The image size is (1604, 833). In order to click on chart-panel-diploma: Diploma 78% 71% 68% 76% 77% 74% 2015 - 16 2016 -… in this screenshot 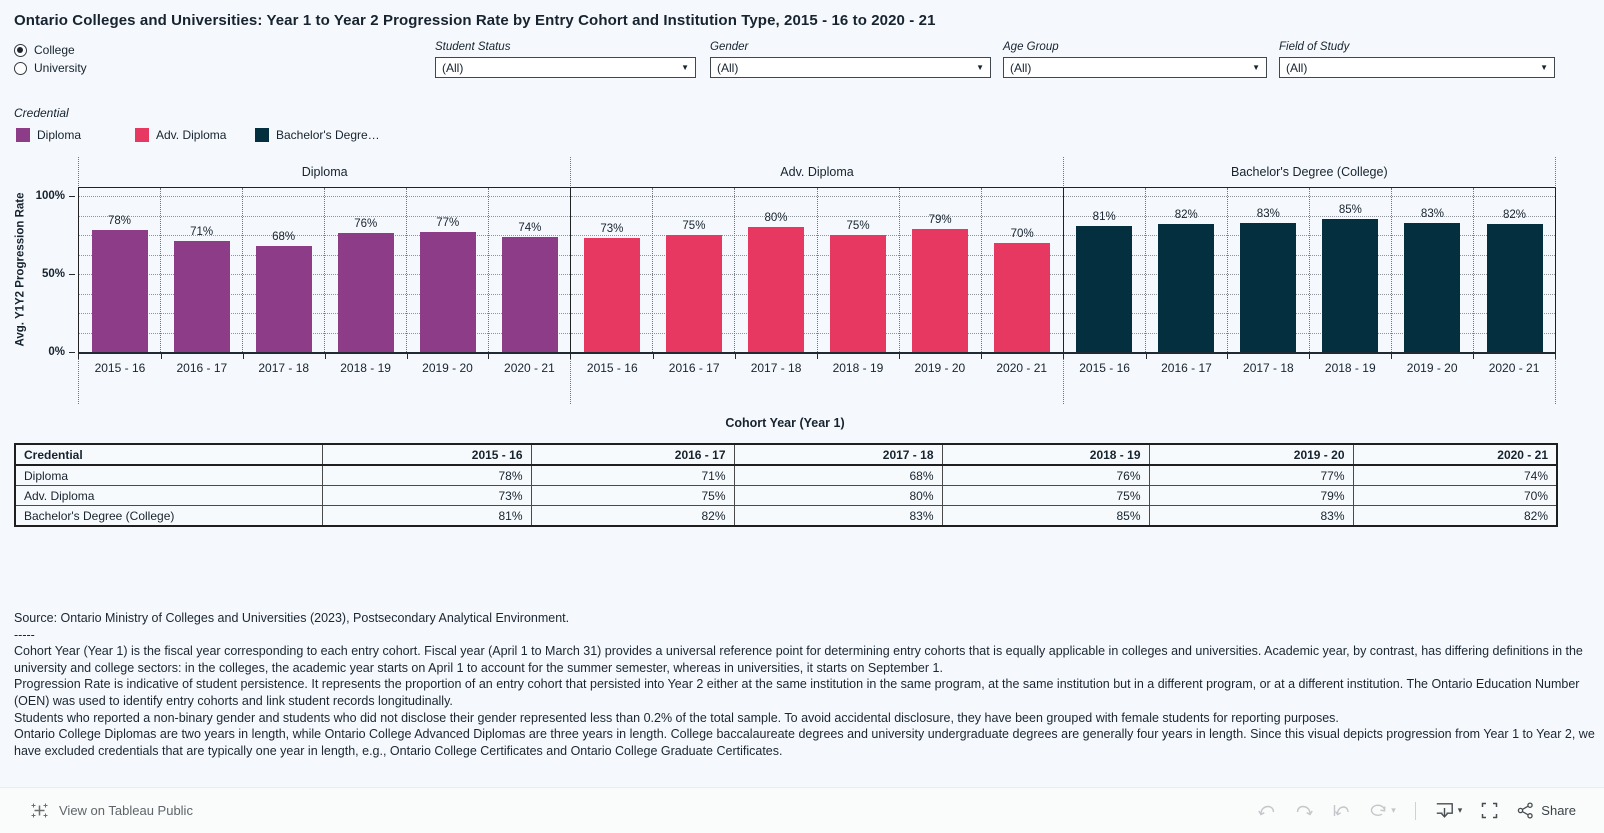, I will do `click(325, 280)`.